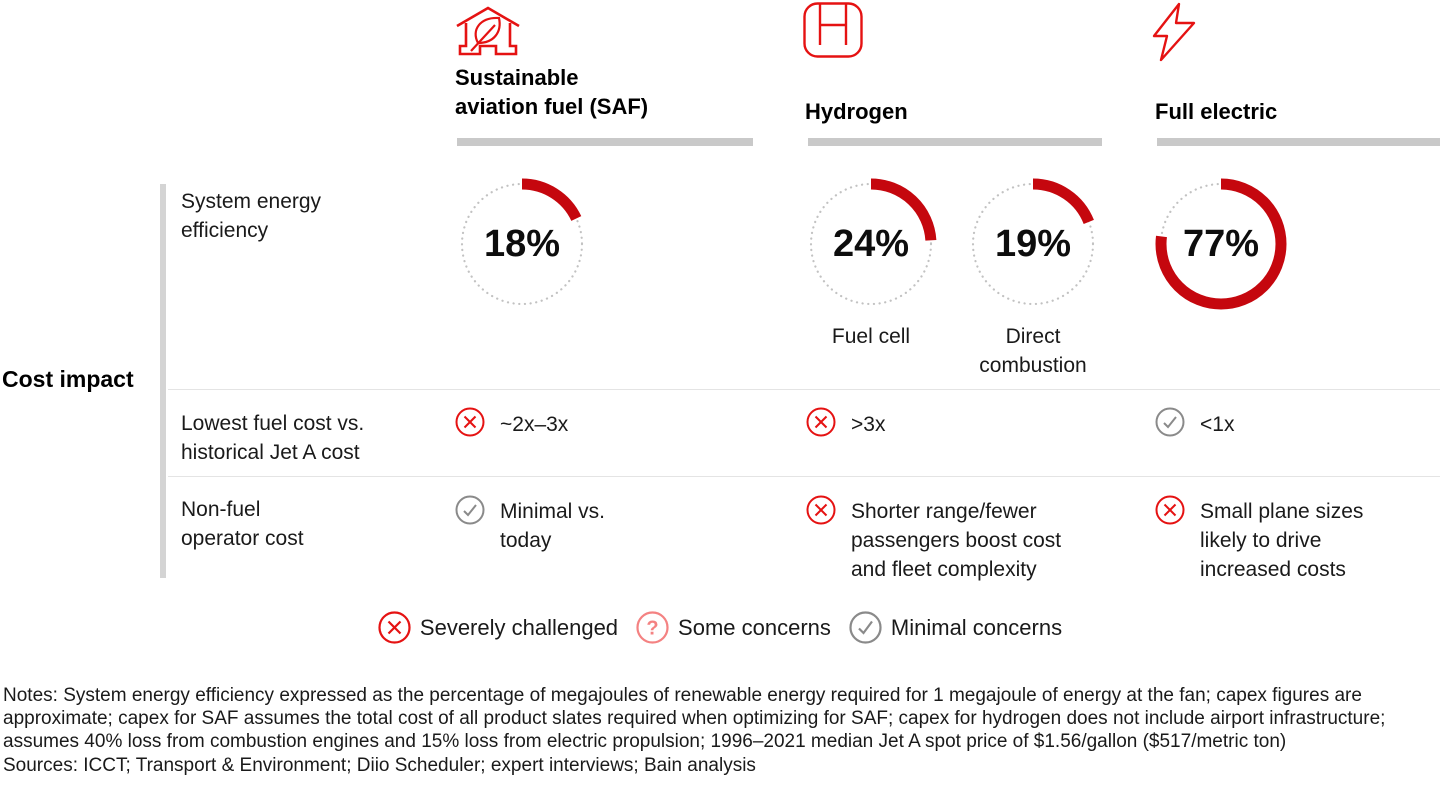 Image resolution: width=1440 pixels, height=810 pixels. Describe the element at coordinates (955, 142) in the screenshot. I see `column-underline-hydrogen` at that location.